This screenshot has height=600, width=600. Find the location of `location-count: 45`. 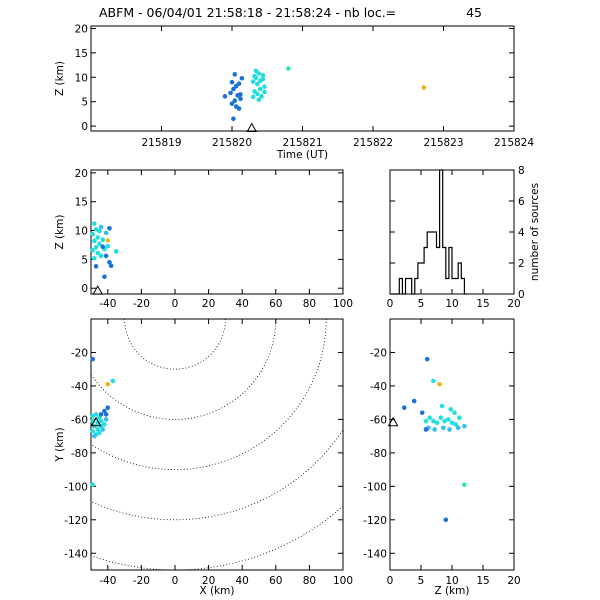

location-count: 45 is located at coordinates (474, 12).